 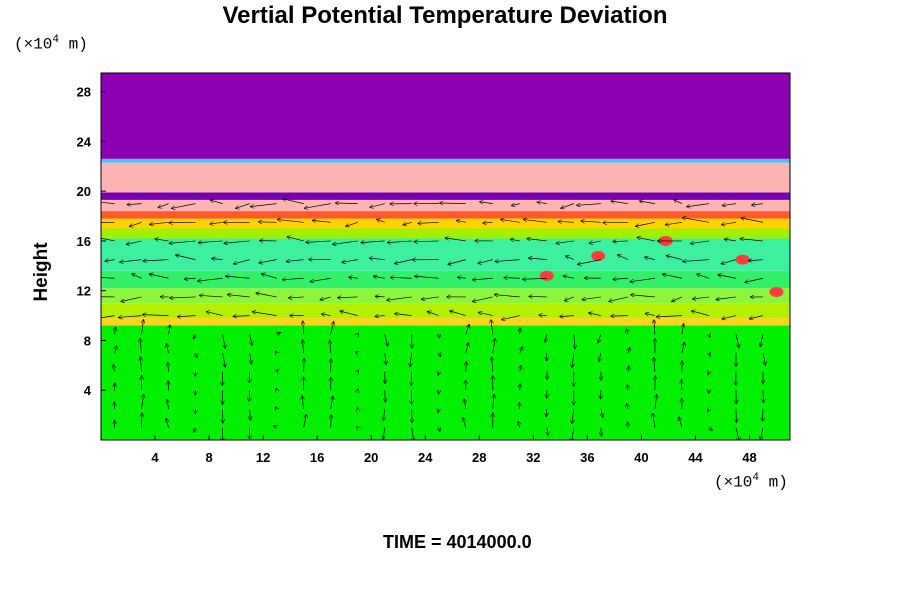 I want to click on x-tick-label: 8, so click(x=208, y=457).